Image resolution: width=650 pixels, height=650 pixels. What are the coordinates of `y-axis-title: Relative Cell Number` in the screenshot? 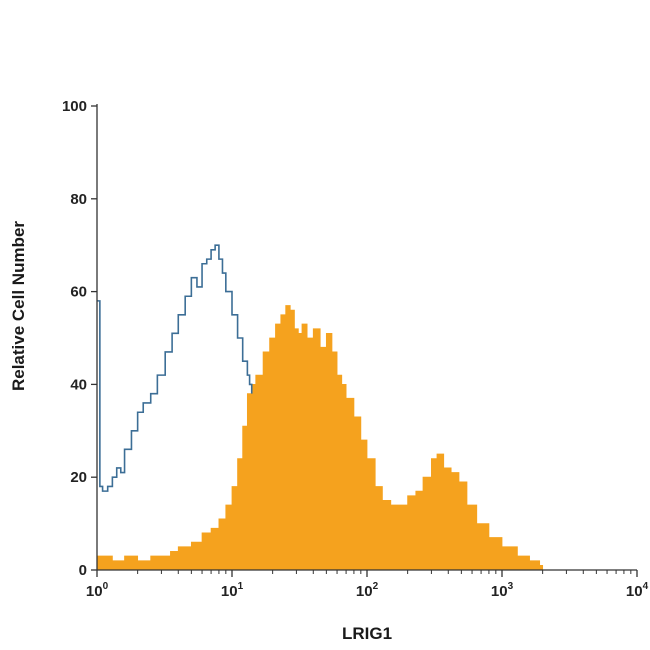 It's located at (18, 306).